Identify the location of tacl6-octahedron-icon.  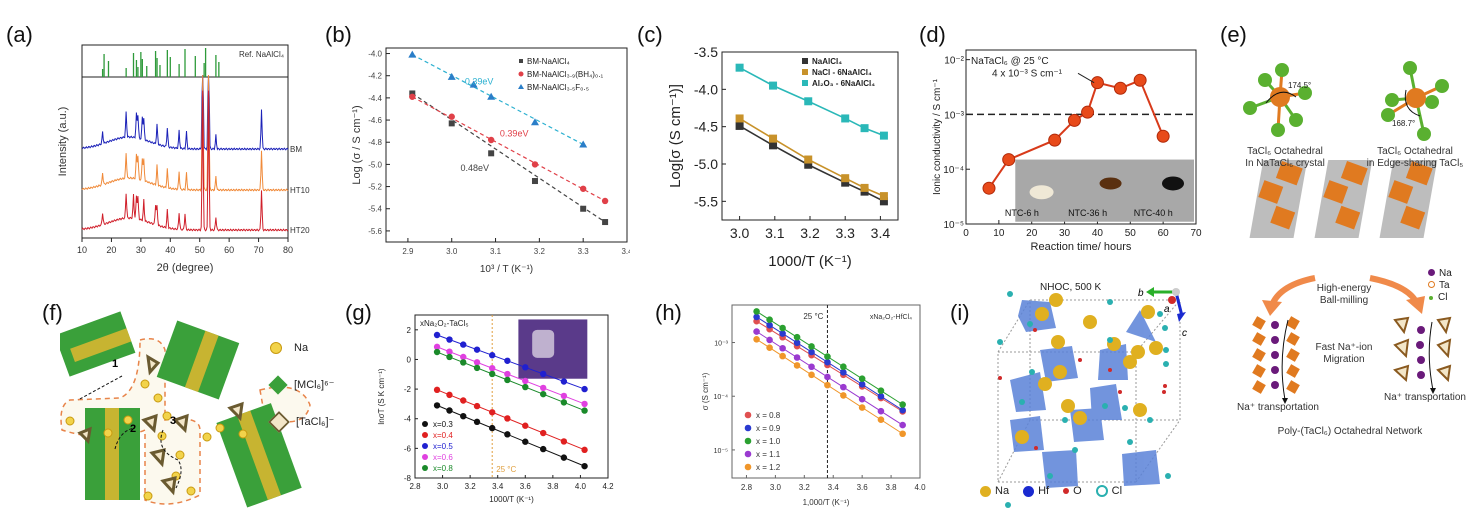
(279, 422).